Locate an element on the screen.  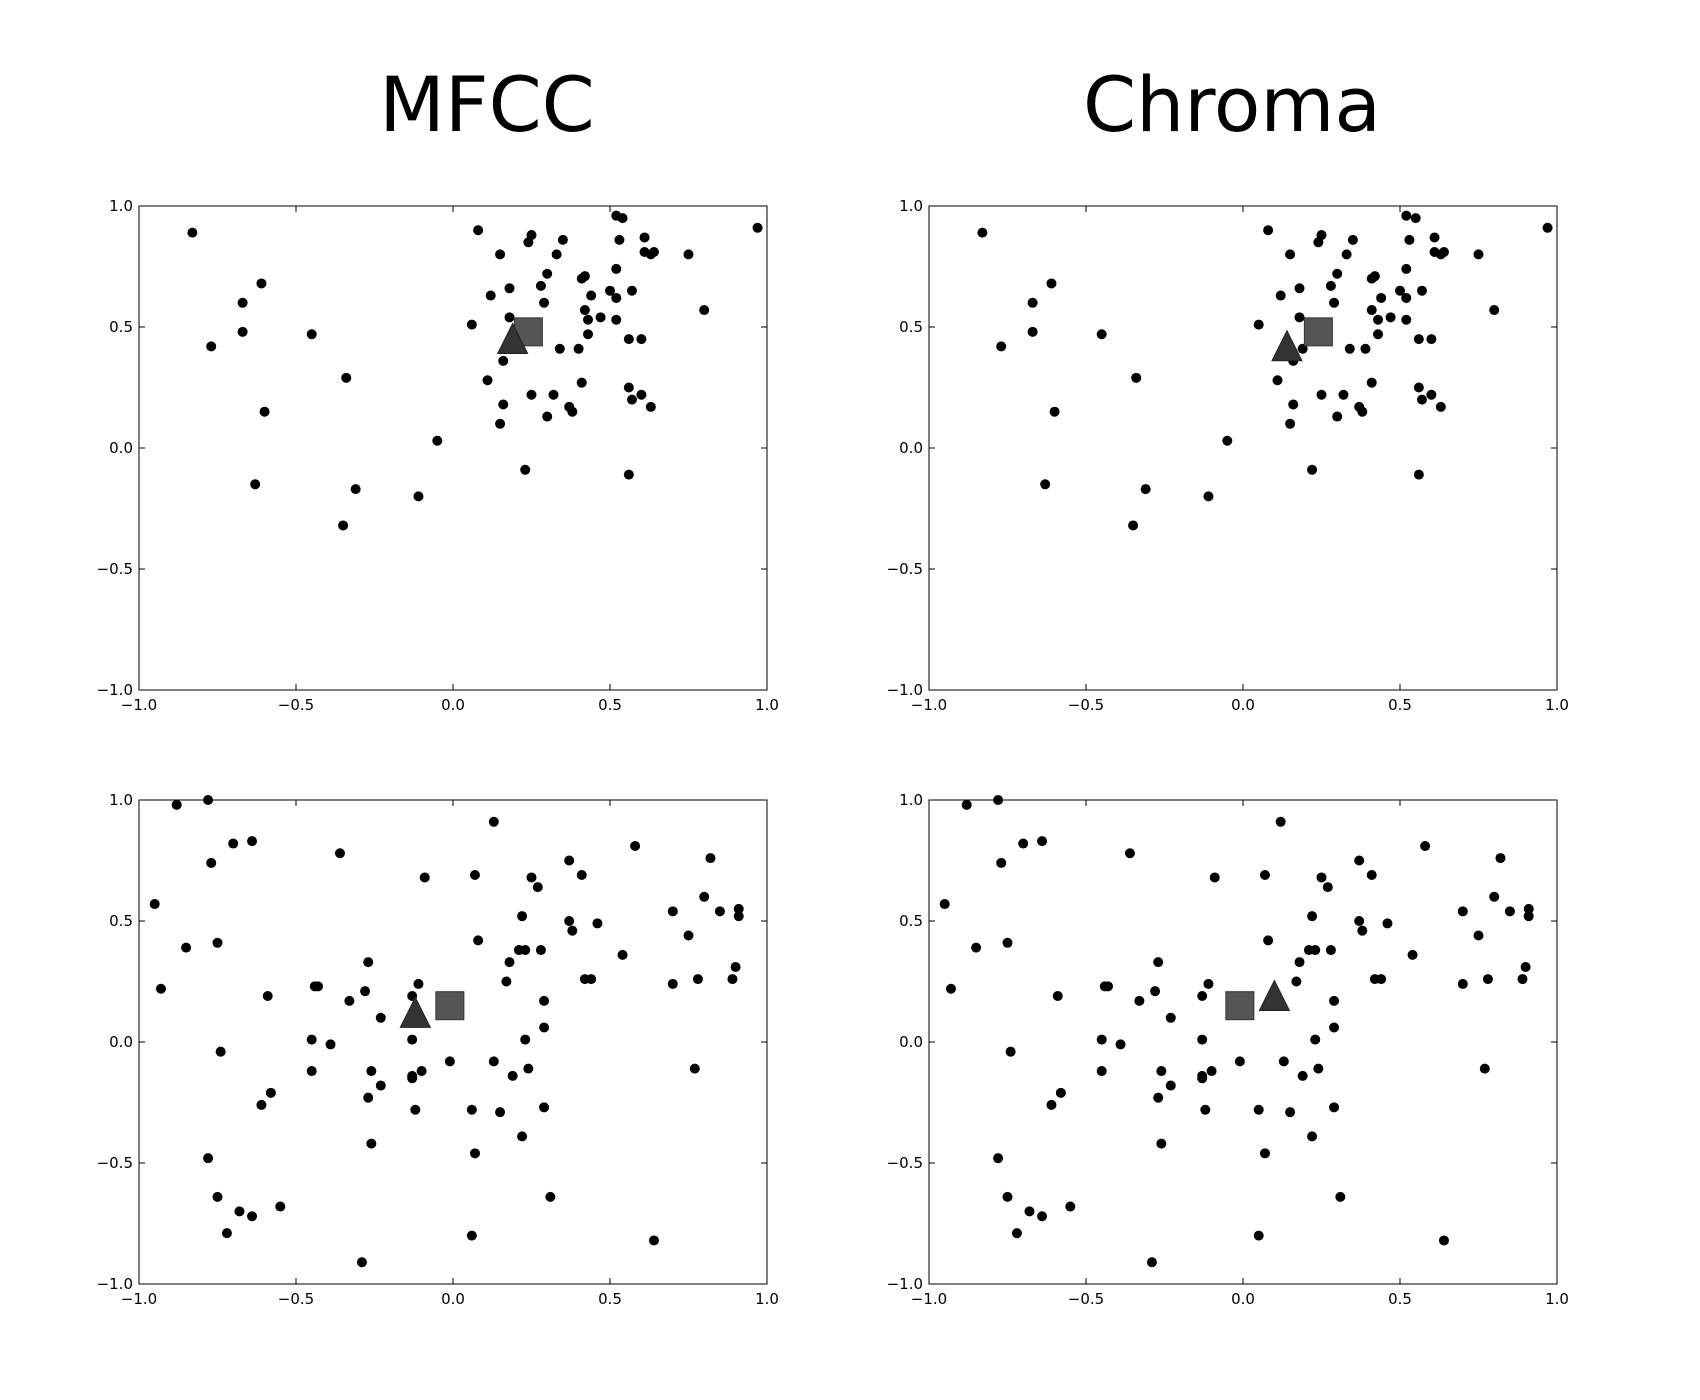
query-triangle-marker is located at coordinates (512, 338).